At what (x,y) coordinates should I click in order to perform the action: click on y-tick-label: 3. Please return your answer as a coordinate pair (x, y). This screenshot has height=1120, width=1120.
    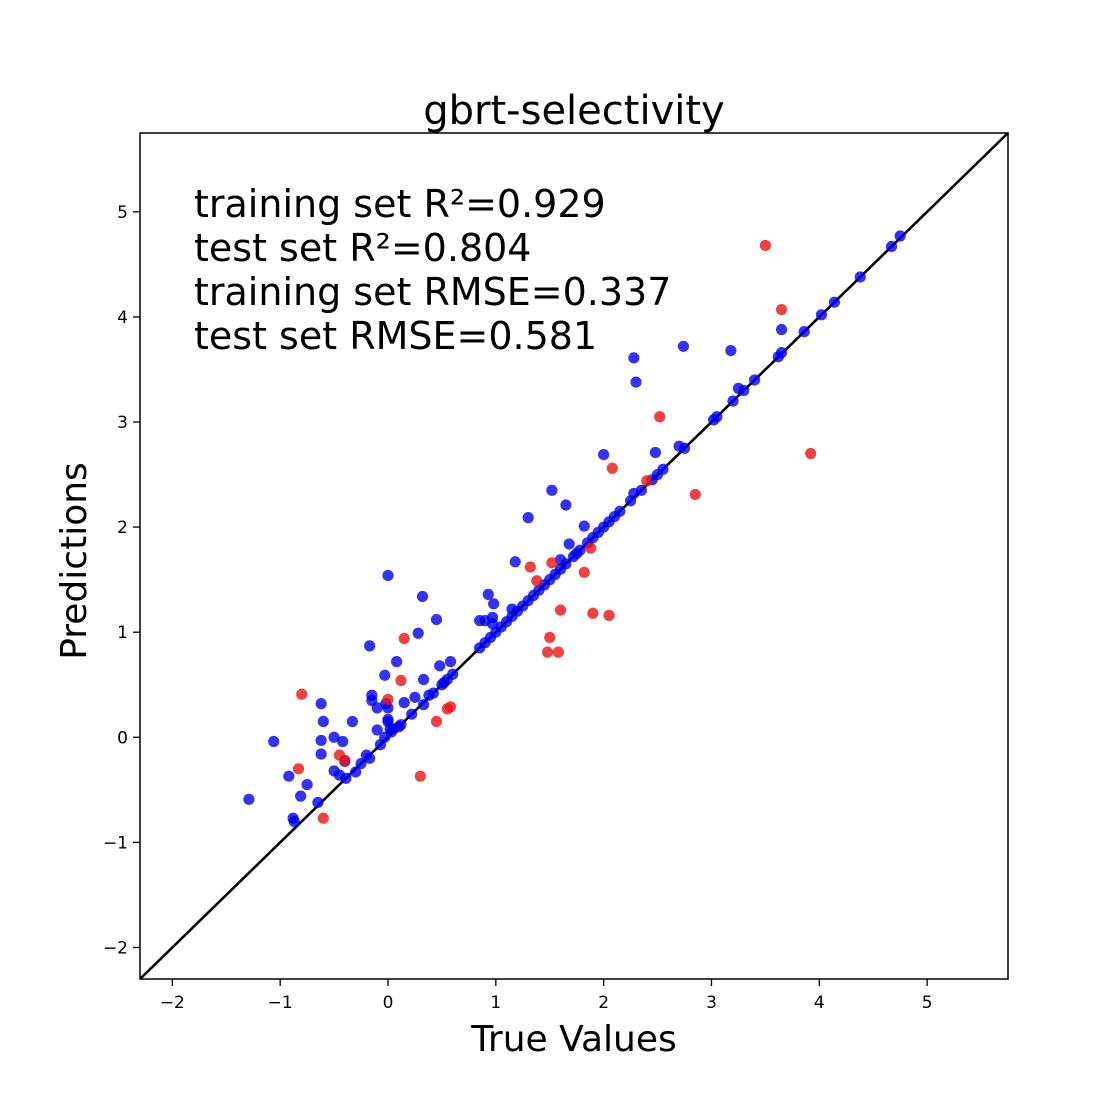
    Looking at the image, I should click on (122, 423).